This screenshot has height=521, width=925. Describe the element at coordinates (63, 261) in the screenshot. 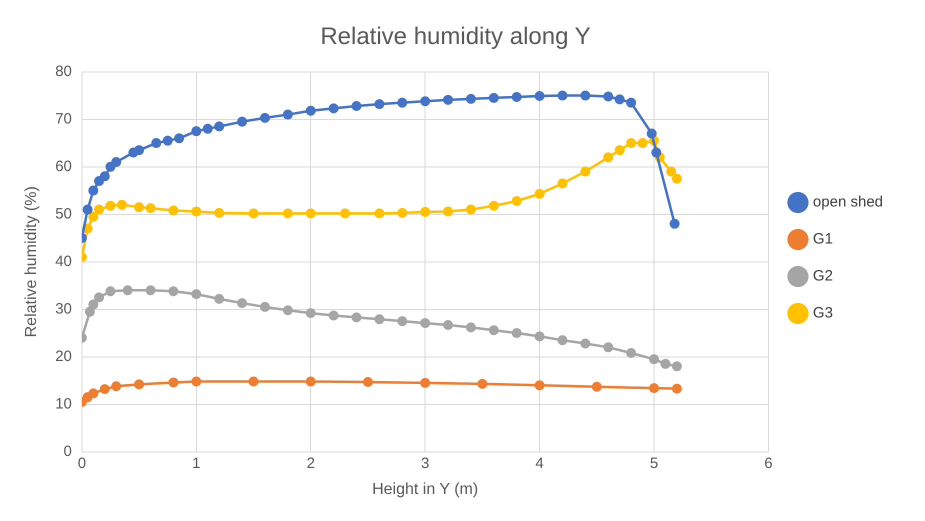

I see `y-tick-label: 40` at that location.